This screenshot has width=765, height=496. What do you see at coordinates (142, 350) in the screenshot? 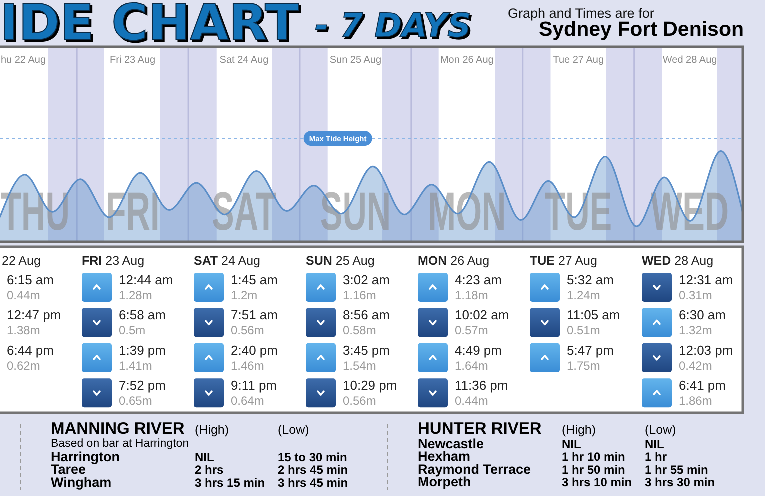
I see `text: 1:39 pm` at bounding box center [142, 350].